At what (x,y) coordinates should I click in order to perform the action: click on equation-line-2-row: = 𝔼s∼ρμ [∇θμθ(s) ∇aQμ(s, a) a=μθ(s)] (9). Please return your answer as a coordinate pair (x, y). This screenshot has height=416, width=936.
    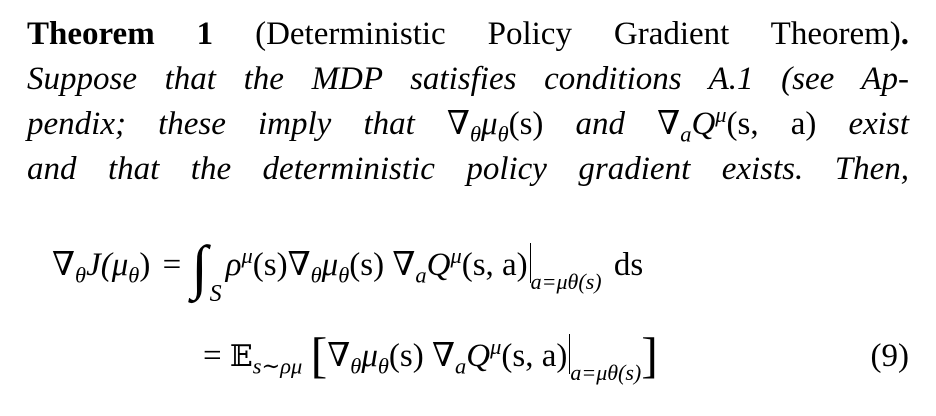
    Looking at the image, I should click on (556, 357).